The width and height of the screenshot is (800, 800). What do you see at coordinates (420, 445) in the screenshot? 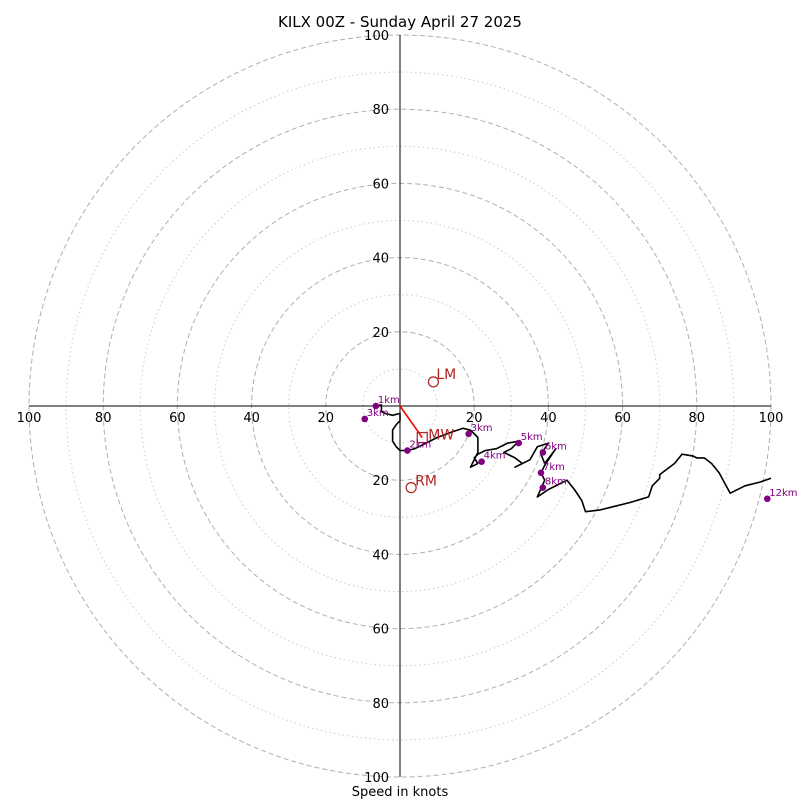
I see `height-marker-label: 2km` at bounding box center [420, 445].